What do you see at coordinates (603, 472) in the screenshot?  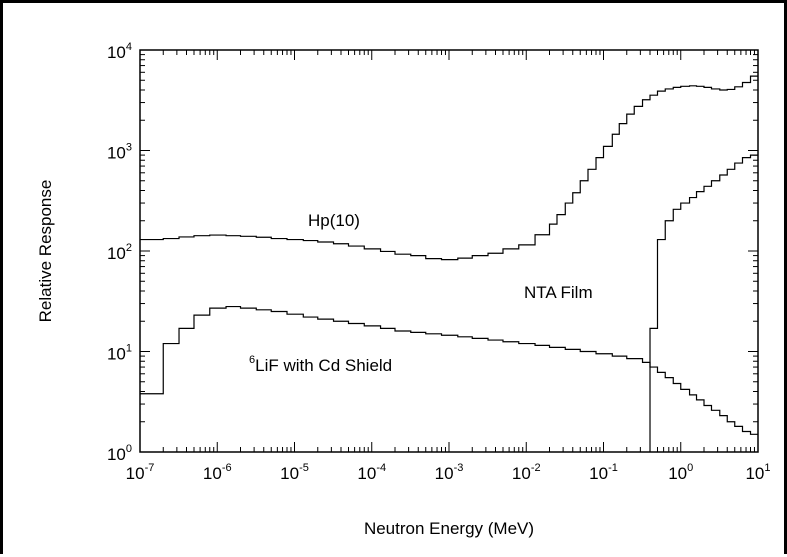 I see `x-tick-label: 10⁻¹` at bounding box center [603, 472].